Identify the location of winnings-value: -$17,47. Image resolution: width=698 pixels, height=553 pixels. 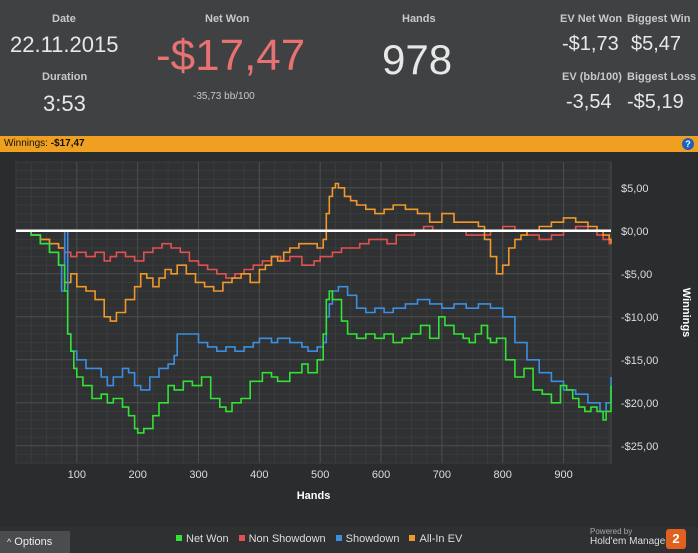
(67, 143).